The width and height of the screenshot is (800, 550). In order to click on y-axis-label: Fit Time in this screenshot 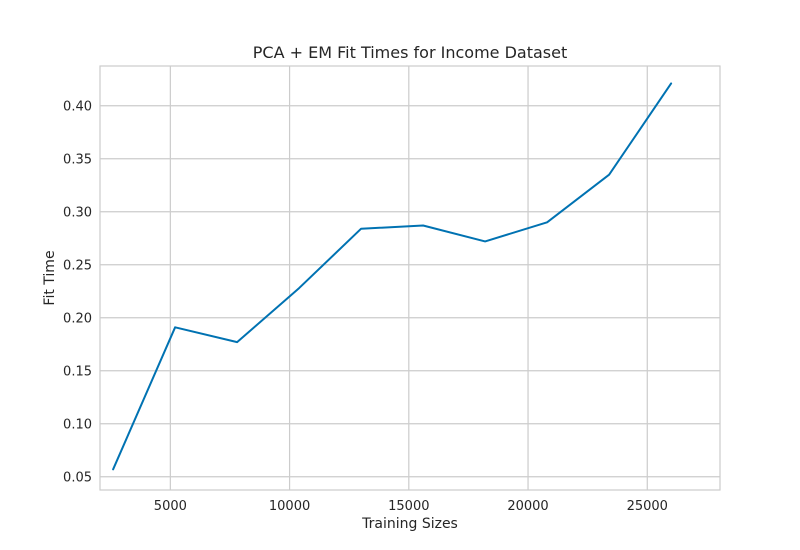, I will do `click(50, 277)`.